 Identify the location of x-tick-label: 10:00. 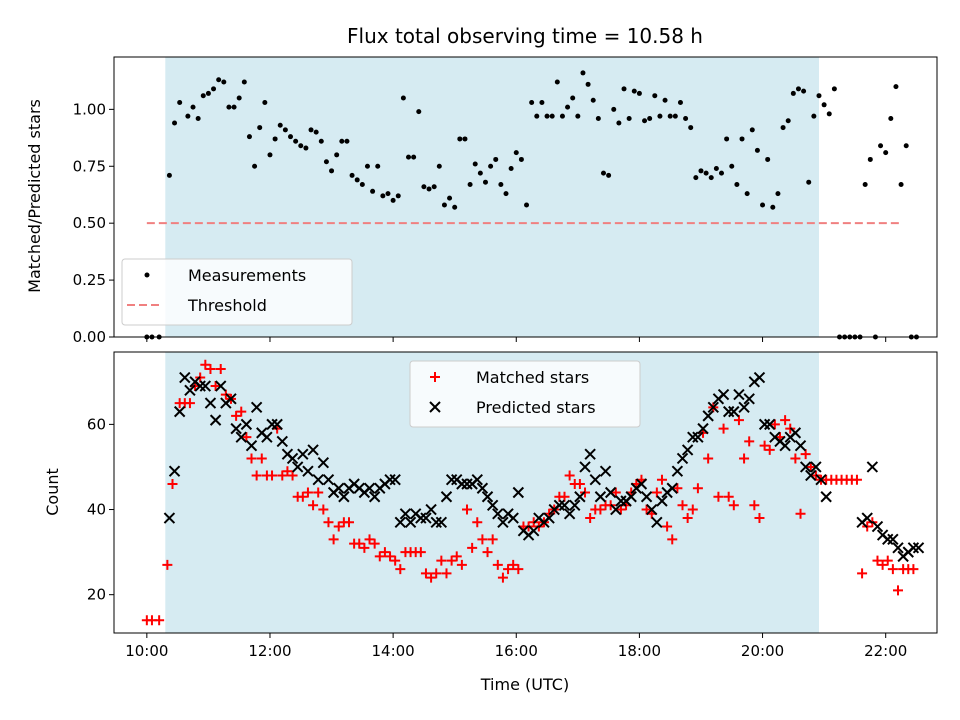
(146, 651).